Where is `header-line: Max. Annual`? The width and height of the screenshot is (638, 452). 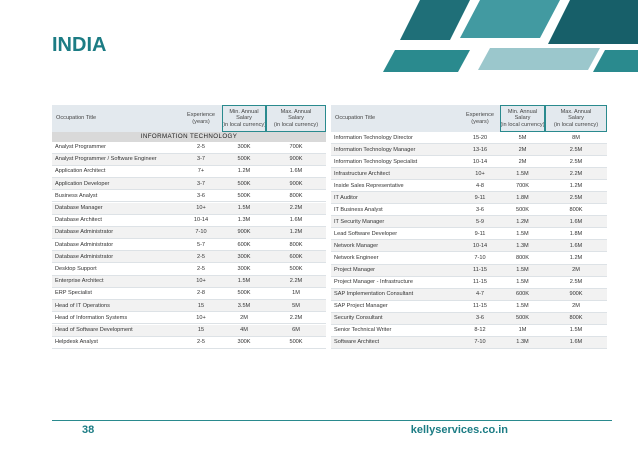
header-line: Max. Annual is located at coordinates (296, 111).